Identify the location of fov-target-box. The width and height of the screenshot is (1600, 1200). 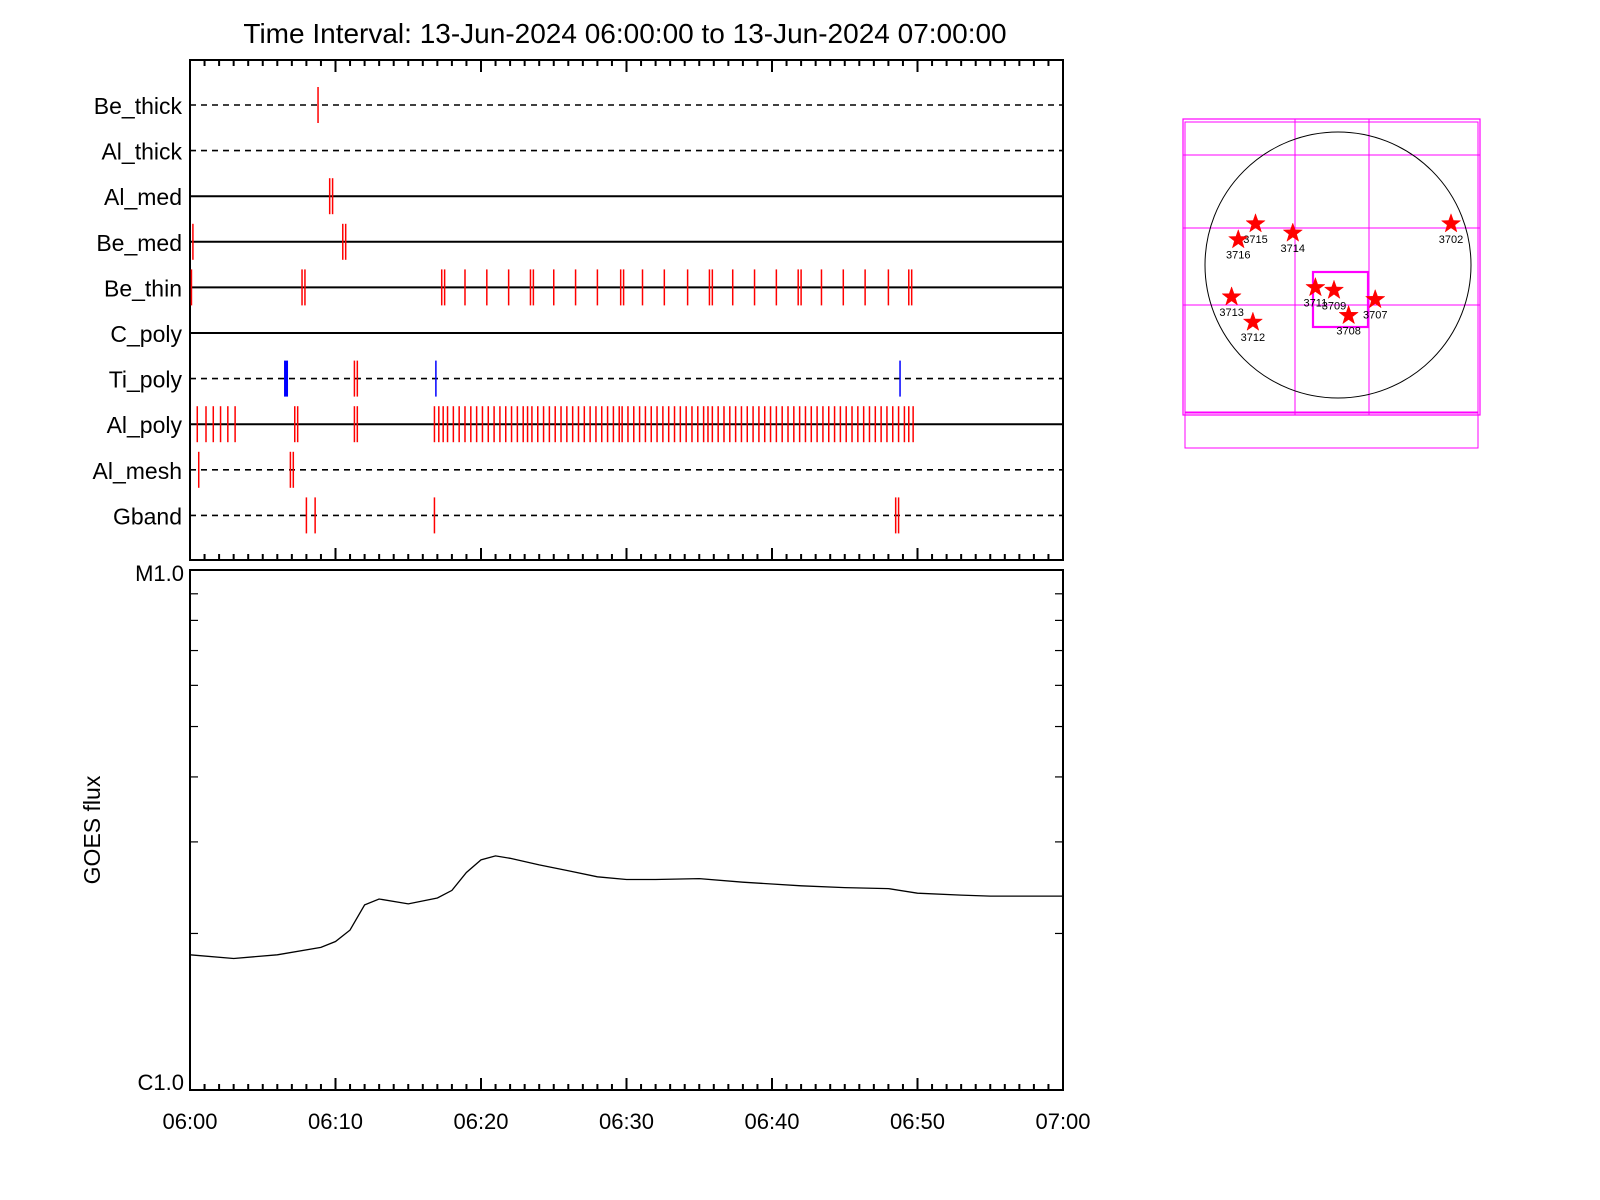
(1340, 299).